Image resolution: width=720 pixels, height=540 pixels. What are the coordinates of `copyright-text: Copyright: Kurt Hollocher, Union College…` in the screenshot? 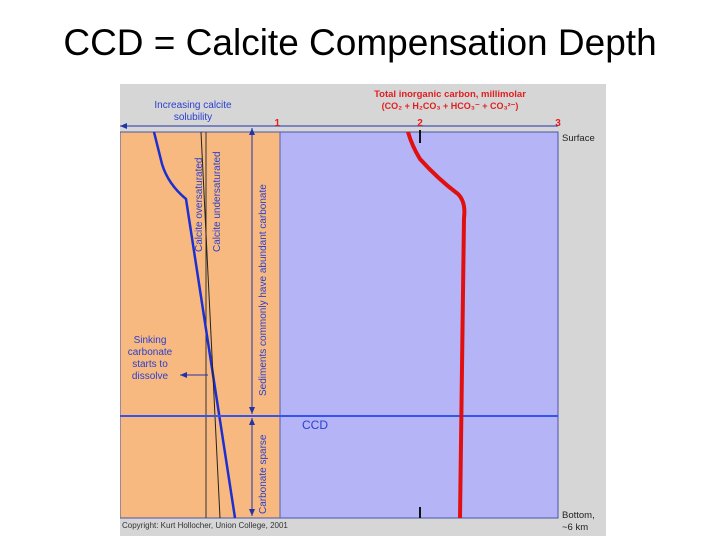 It's located at (205, 525).